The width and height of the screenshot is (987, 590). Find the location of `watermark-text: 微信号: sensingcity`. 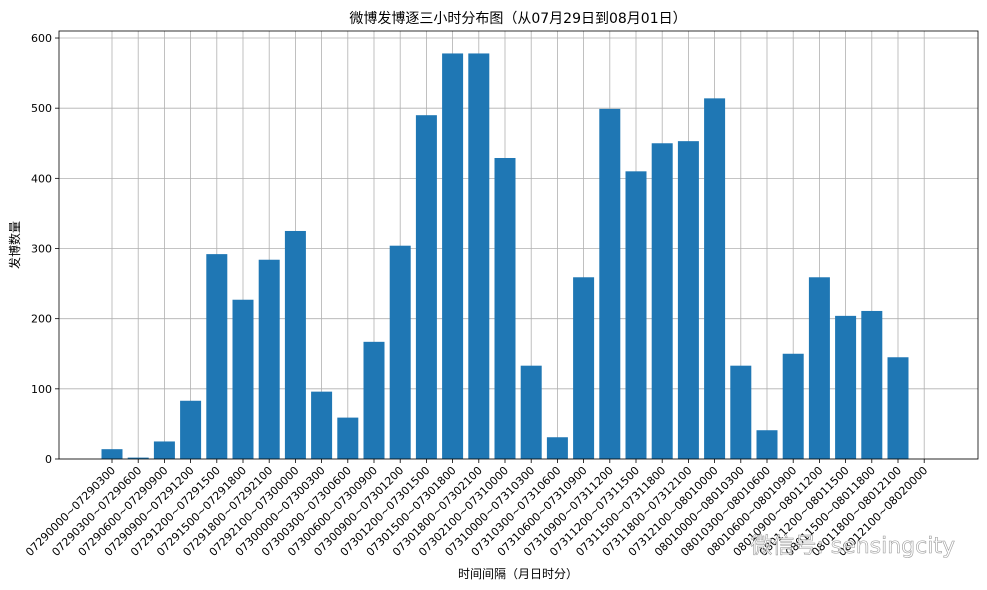

watermark-text: 微信号: sensingcity is located at coordinates (852, 546).